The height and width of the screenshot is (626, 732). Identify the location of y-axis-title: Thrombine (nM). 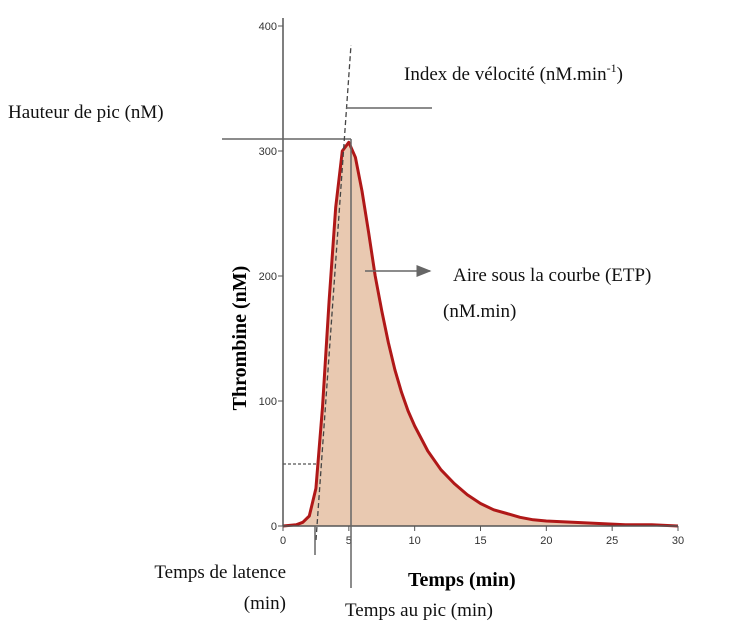
(240, 338).